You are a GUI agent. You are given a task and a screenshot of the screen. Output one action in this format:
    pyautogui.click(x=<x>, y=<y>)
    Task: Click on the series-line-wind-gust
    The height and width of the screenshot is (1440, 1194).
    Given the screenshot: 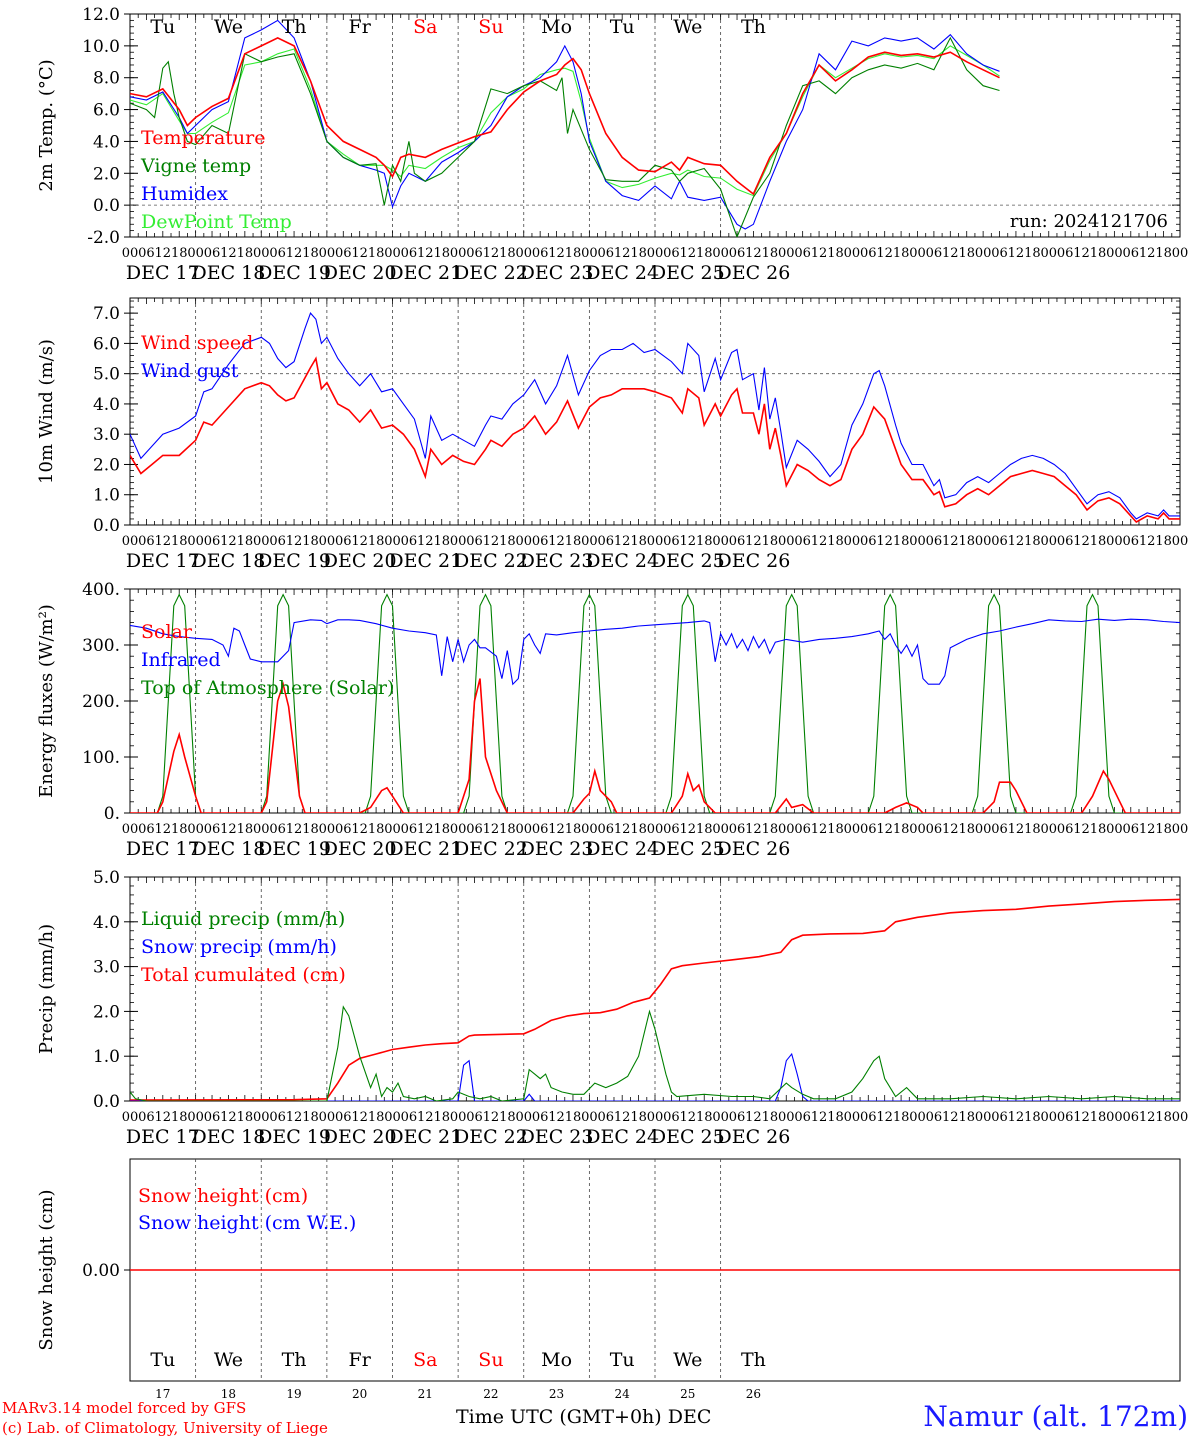 What is the action you would take?
    pyautogui.click(x=655, y=416)
    